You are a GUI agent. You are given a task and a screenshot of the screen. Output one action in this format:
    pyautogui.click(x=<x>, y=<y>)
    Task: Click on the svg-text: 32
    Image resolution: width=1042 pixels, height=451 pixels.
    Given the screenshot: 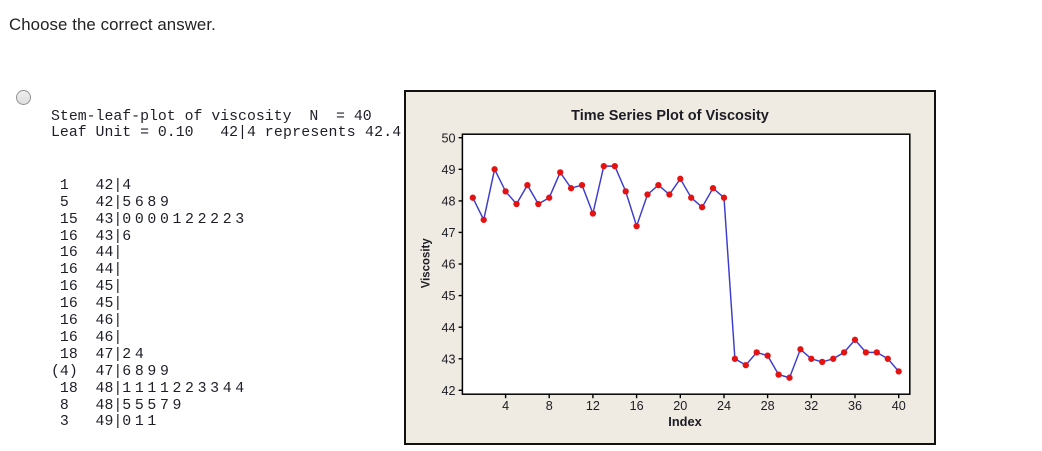 What is the action you would take?
    pyautogui.click(x=811, y=406)
    